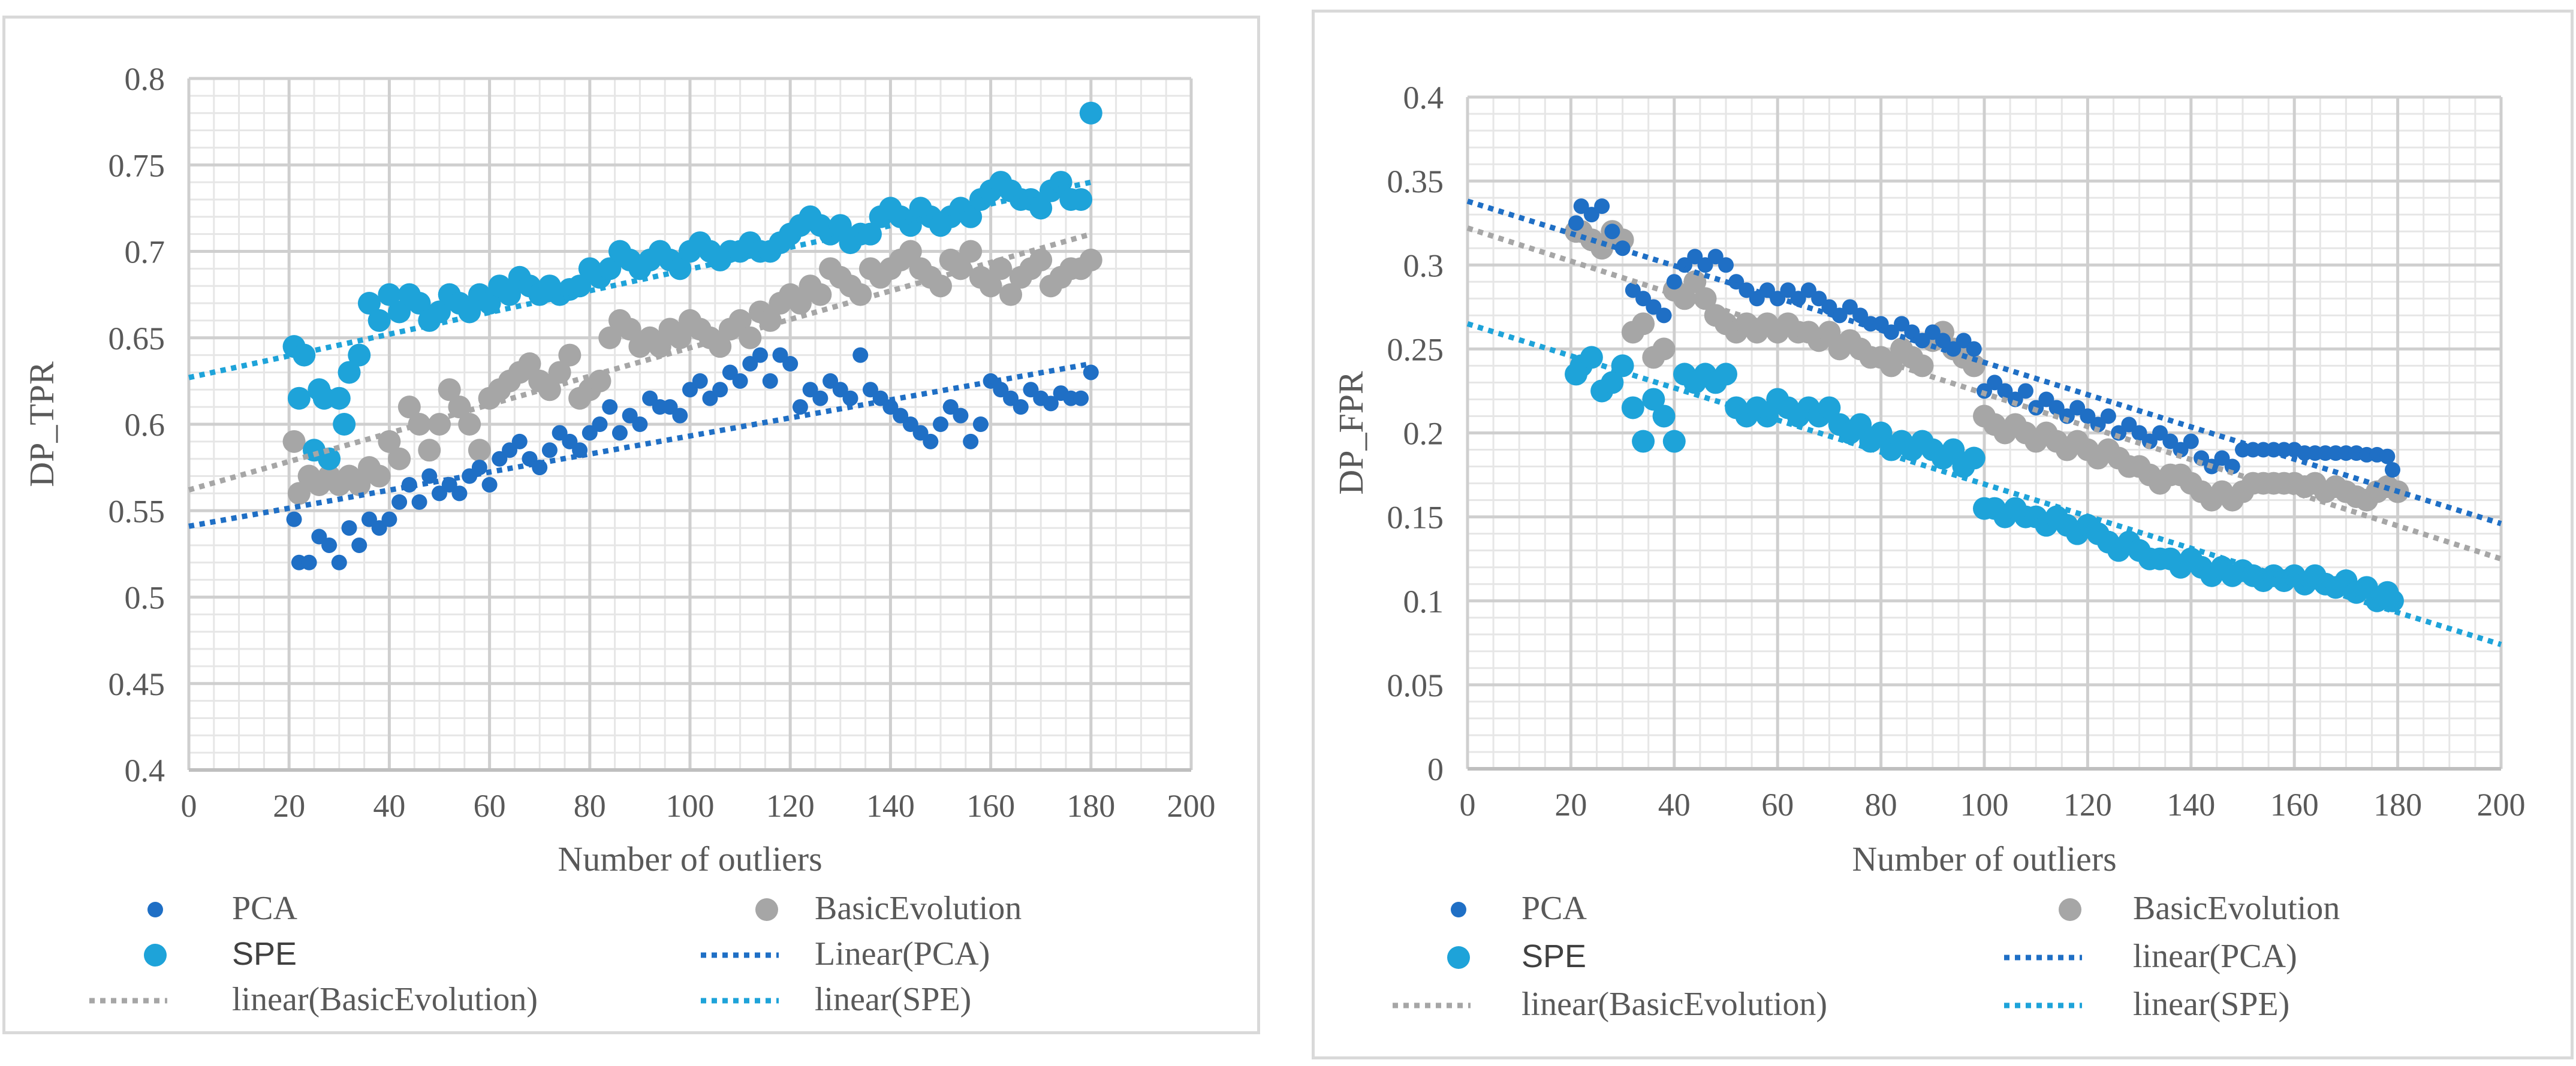 The image size is (2576, 1066). I want to click on x-tick-label: 120, so click(790, 806).